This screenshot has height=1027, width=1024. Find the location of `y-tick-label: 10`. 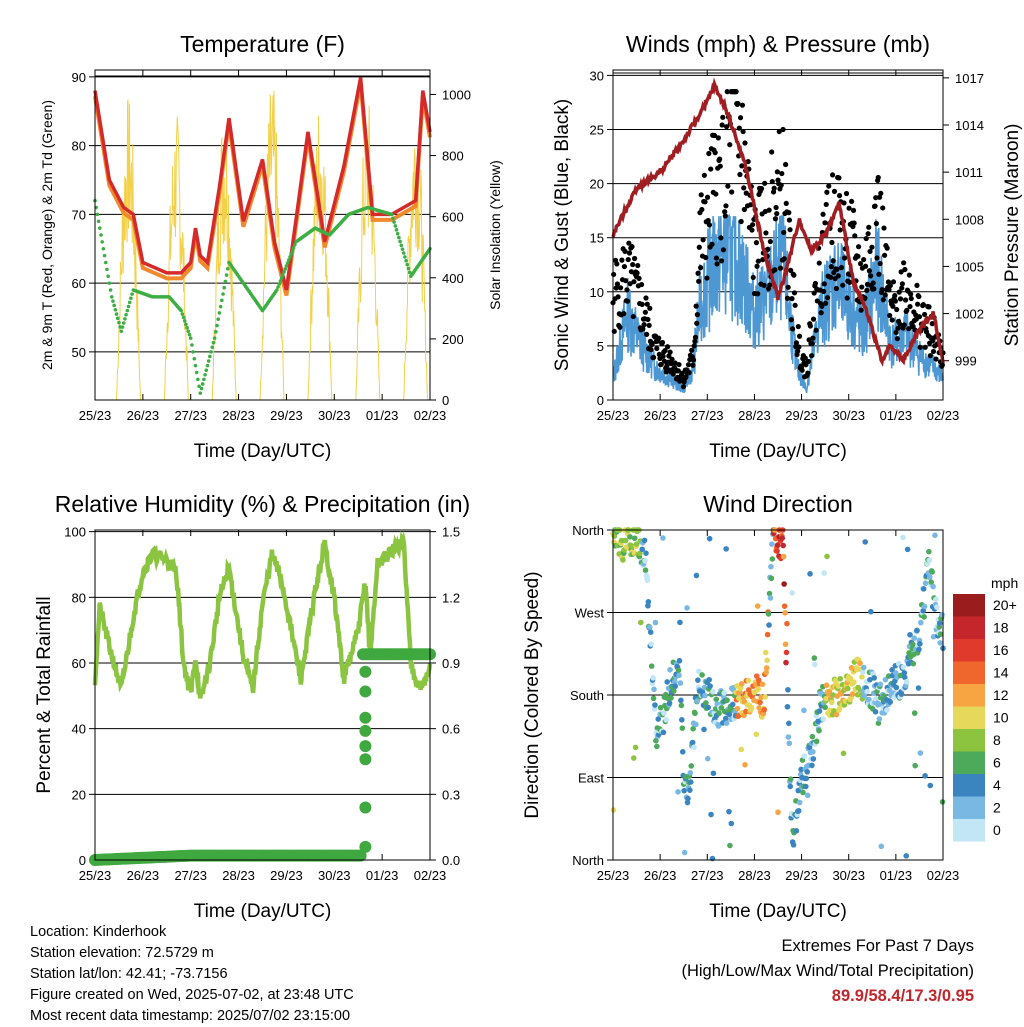

y-tick-label: 10 is located at coordinates (597, 292).